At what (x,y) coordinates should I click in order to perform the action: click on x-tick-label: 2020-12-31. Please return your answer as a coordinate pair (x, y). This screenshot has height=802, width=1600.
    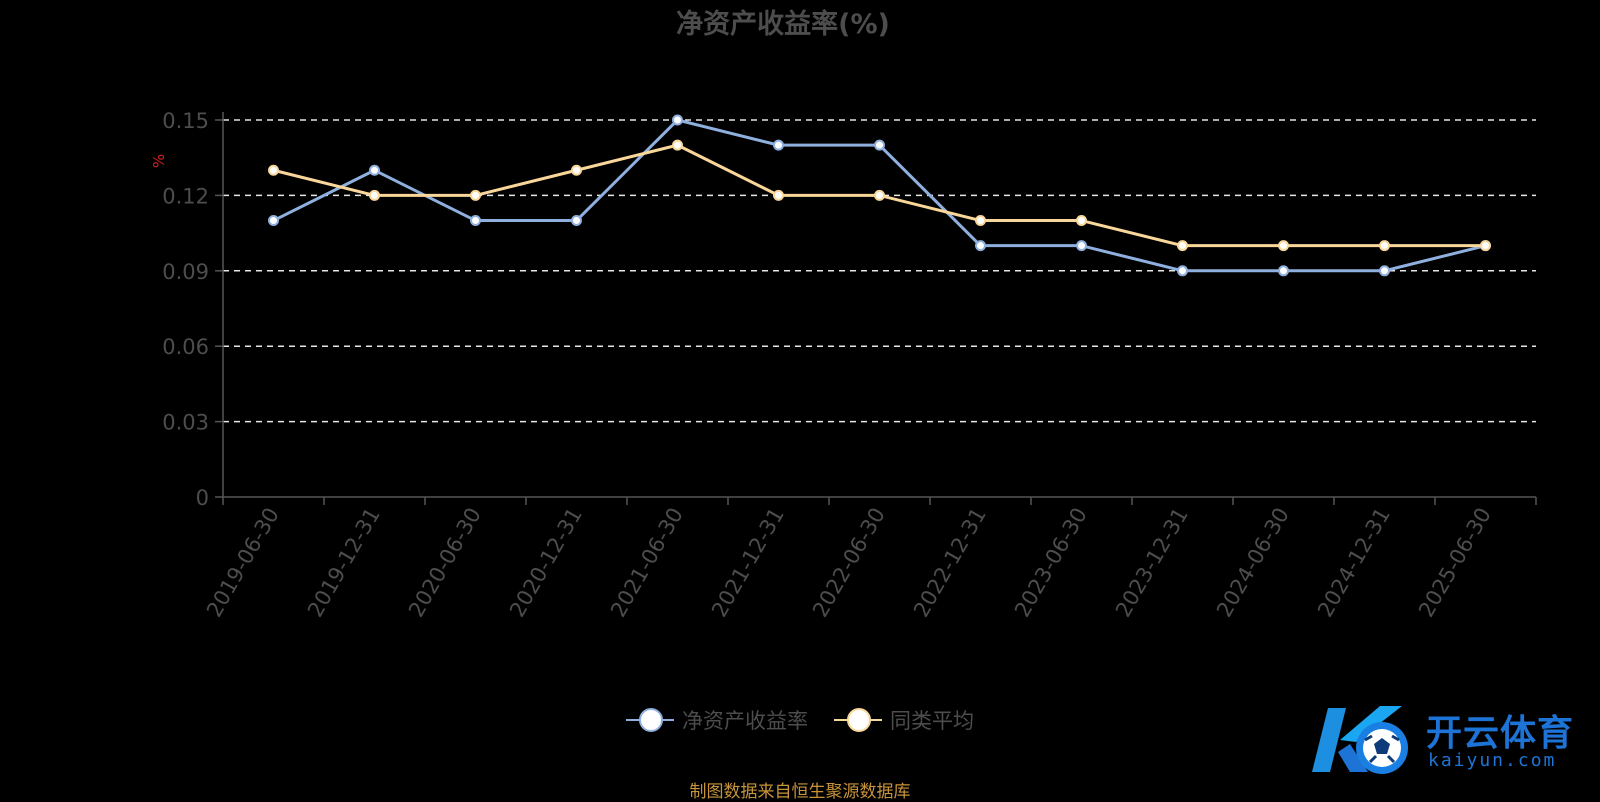
    Looking at the image, I should click on (546, 563).